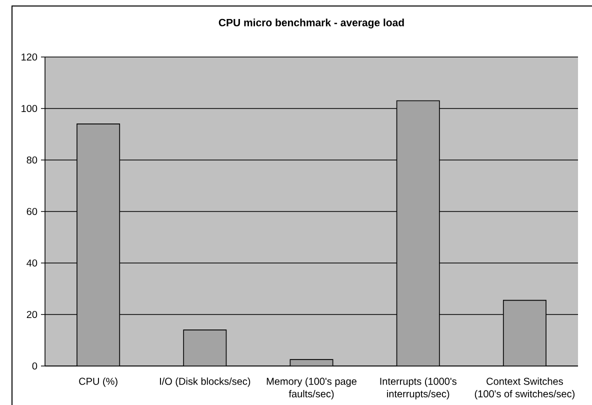  What do you see at coordinates (30, 57) in the screenshot?
I see `y-tick-label: 120` at bounding box center [30, 57].